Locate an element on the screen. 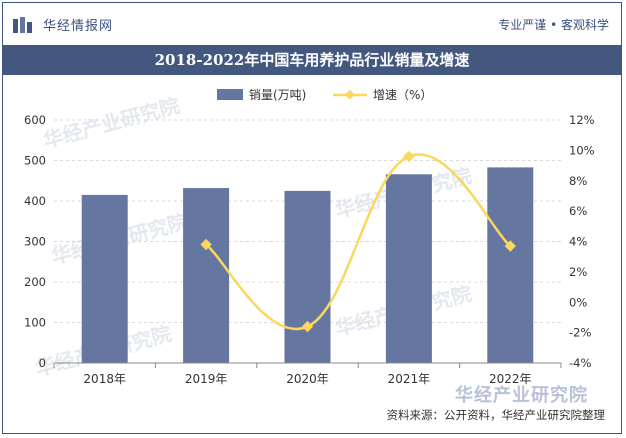 The width and height of the screenshot is (626, 438). legend-bar-swatch is located at coordinates (230, 94).